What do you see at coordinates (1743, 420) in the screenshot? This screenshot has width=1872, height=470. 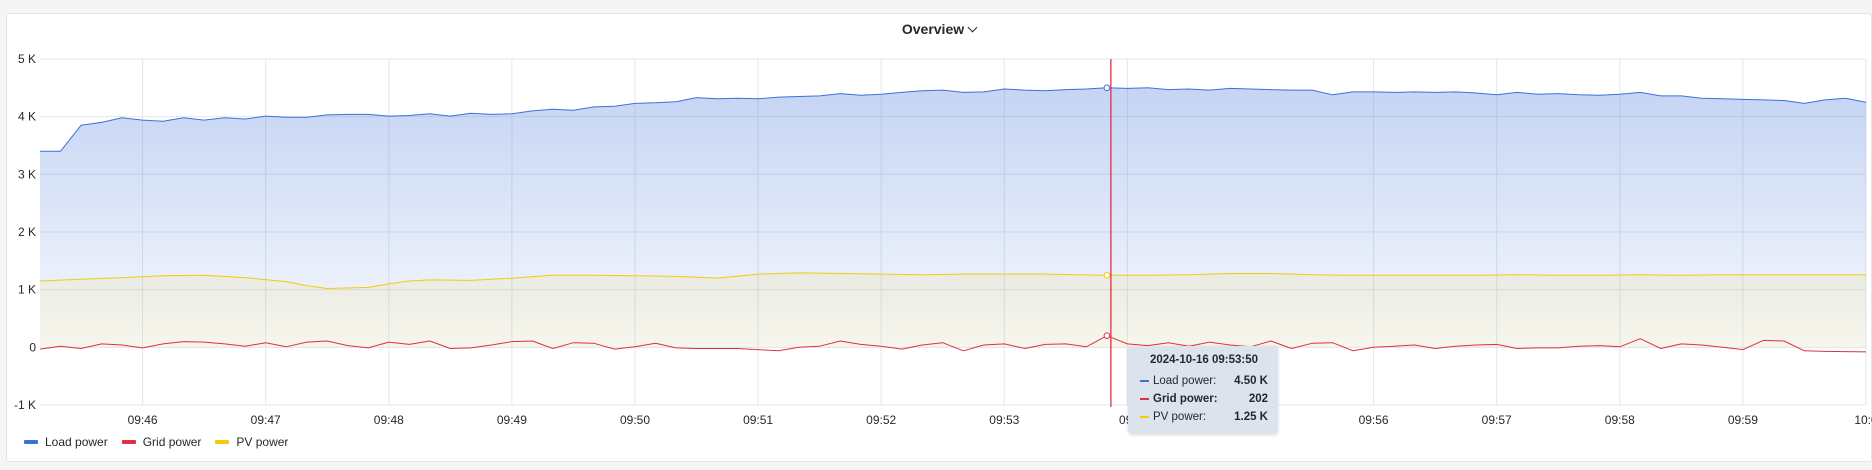 I see `x-tick-label: 09:59` at bounding box center [1743, 420].